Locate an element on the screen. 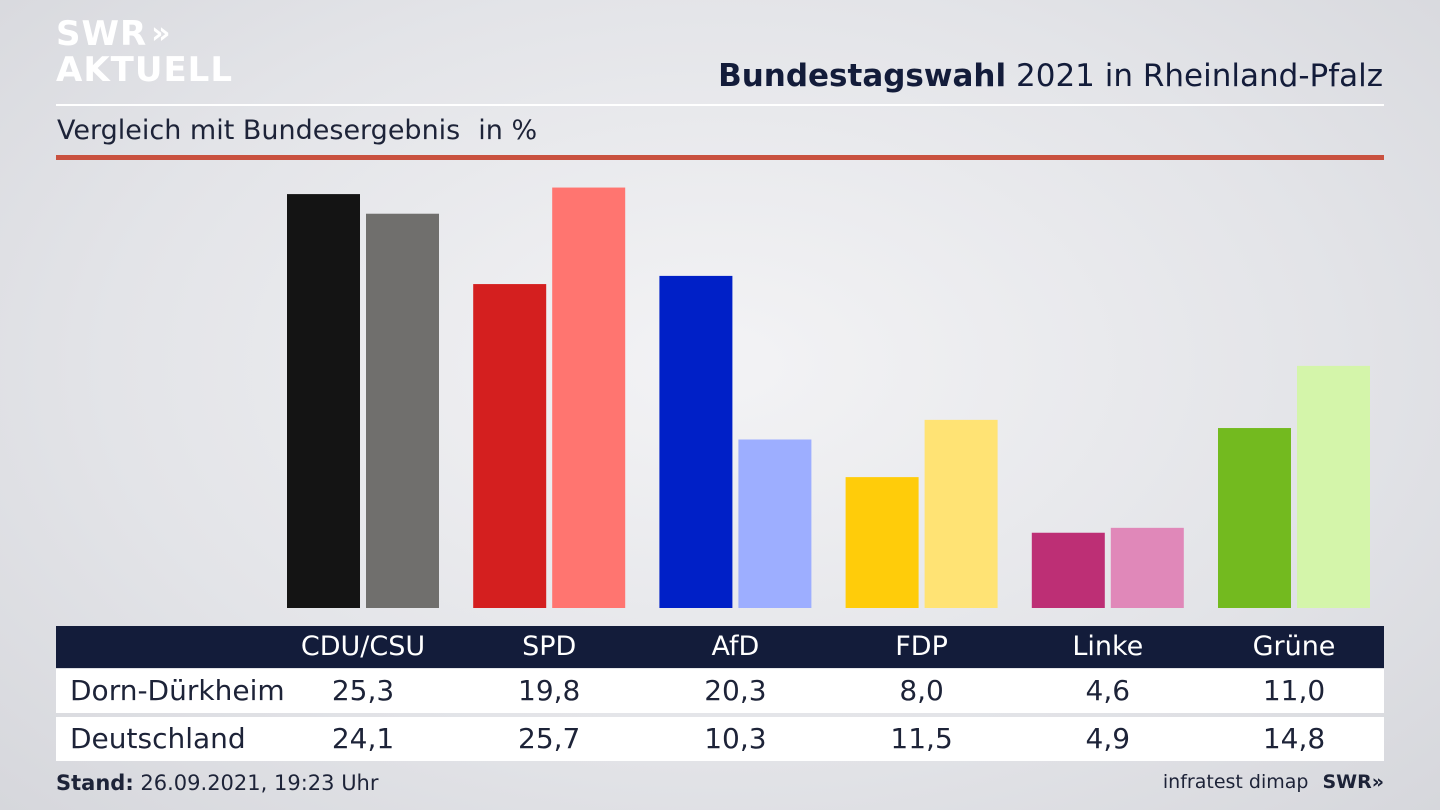 The width and height of the screenshot is (1440, 810). value-spd-region: 19,8 is located at coordinates (549, 690).